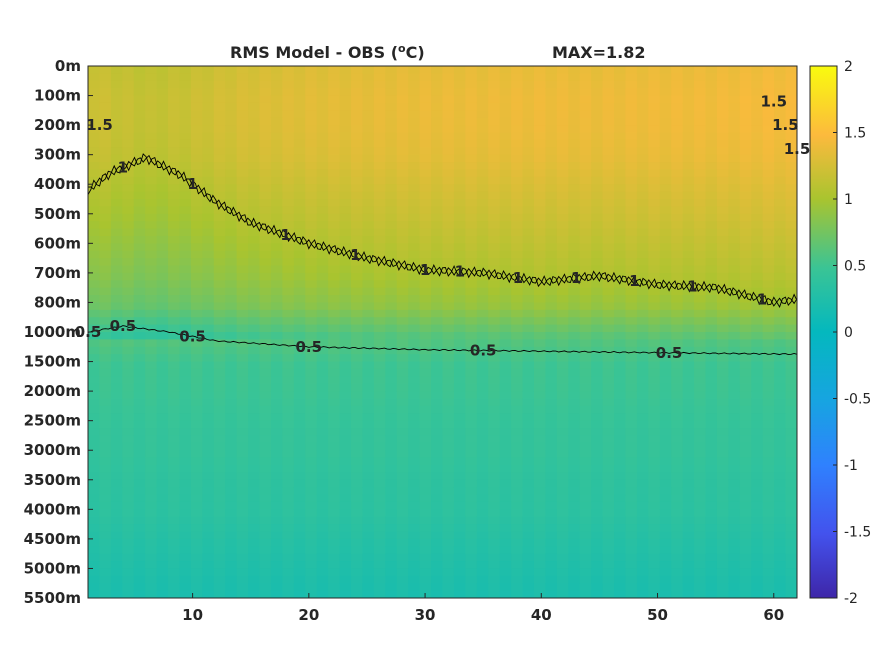 The image size is (884, 663). I want to click on contour-label: 0.5, so click(123, 326).